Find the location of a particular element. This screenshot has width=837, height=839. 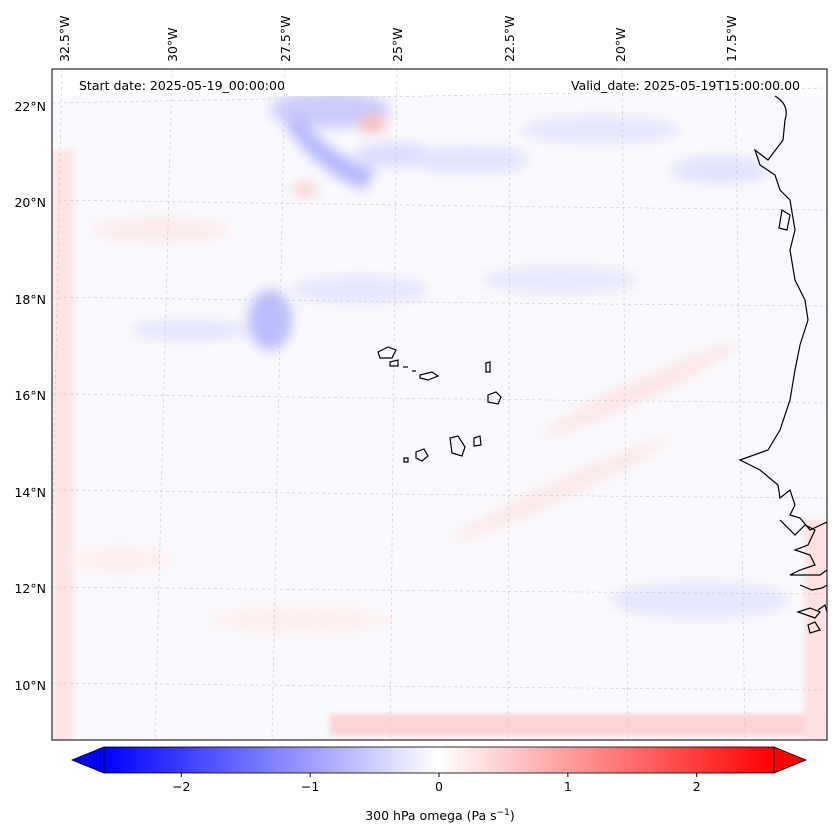

lat-tick-label: 18°N is located at coordinates (30, 299).